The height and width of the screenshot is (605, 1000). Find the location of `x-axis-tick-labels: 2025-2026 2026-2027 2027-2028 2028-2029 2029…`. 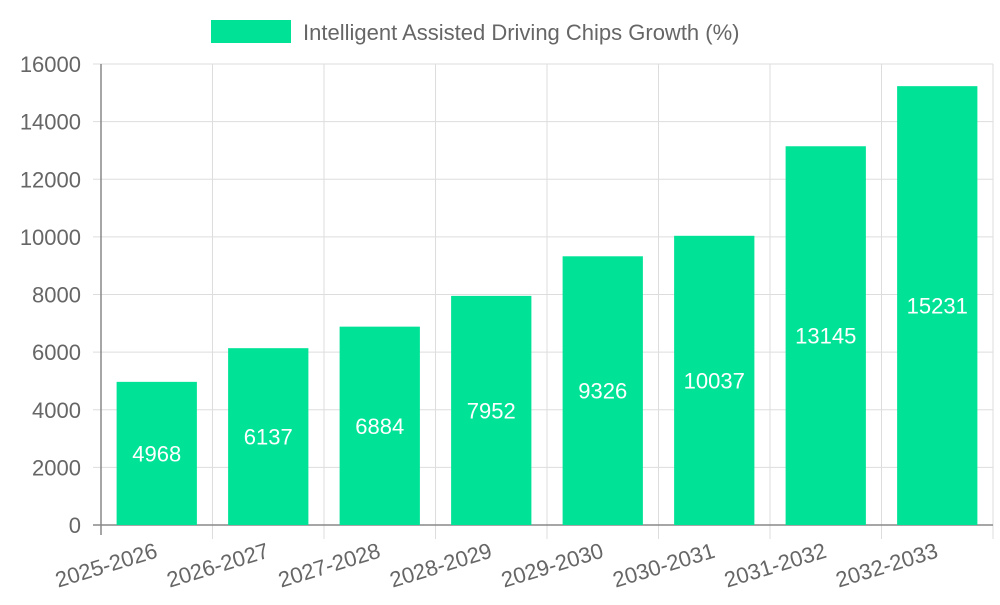

x-axis-tick-labels: 2025-2026 2026-2027 2027-2028 2028-2029 2029… is located at coordinates (496, 565).